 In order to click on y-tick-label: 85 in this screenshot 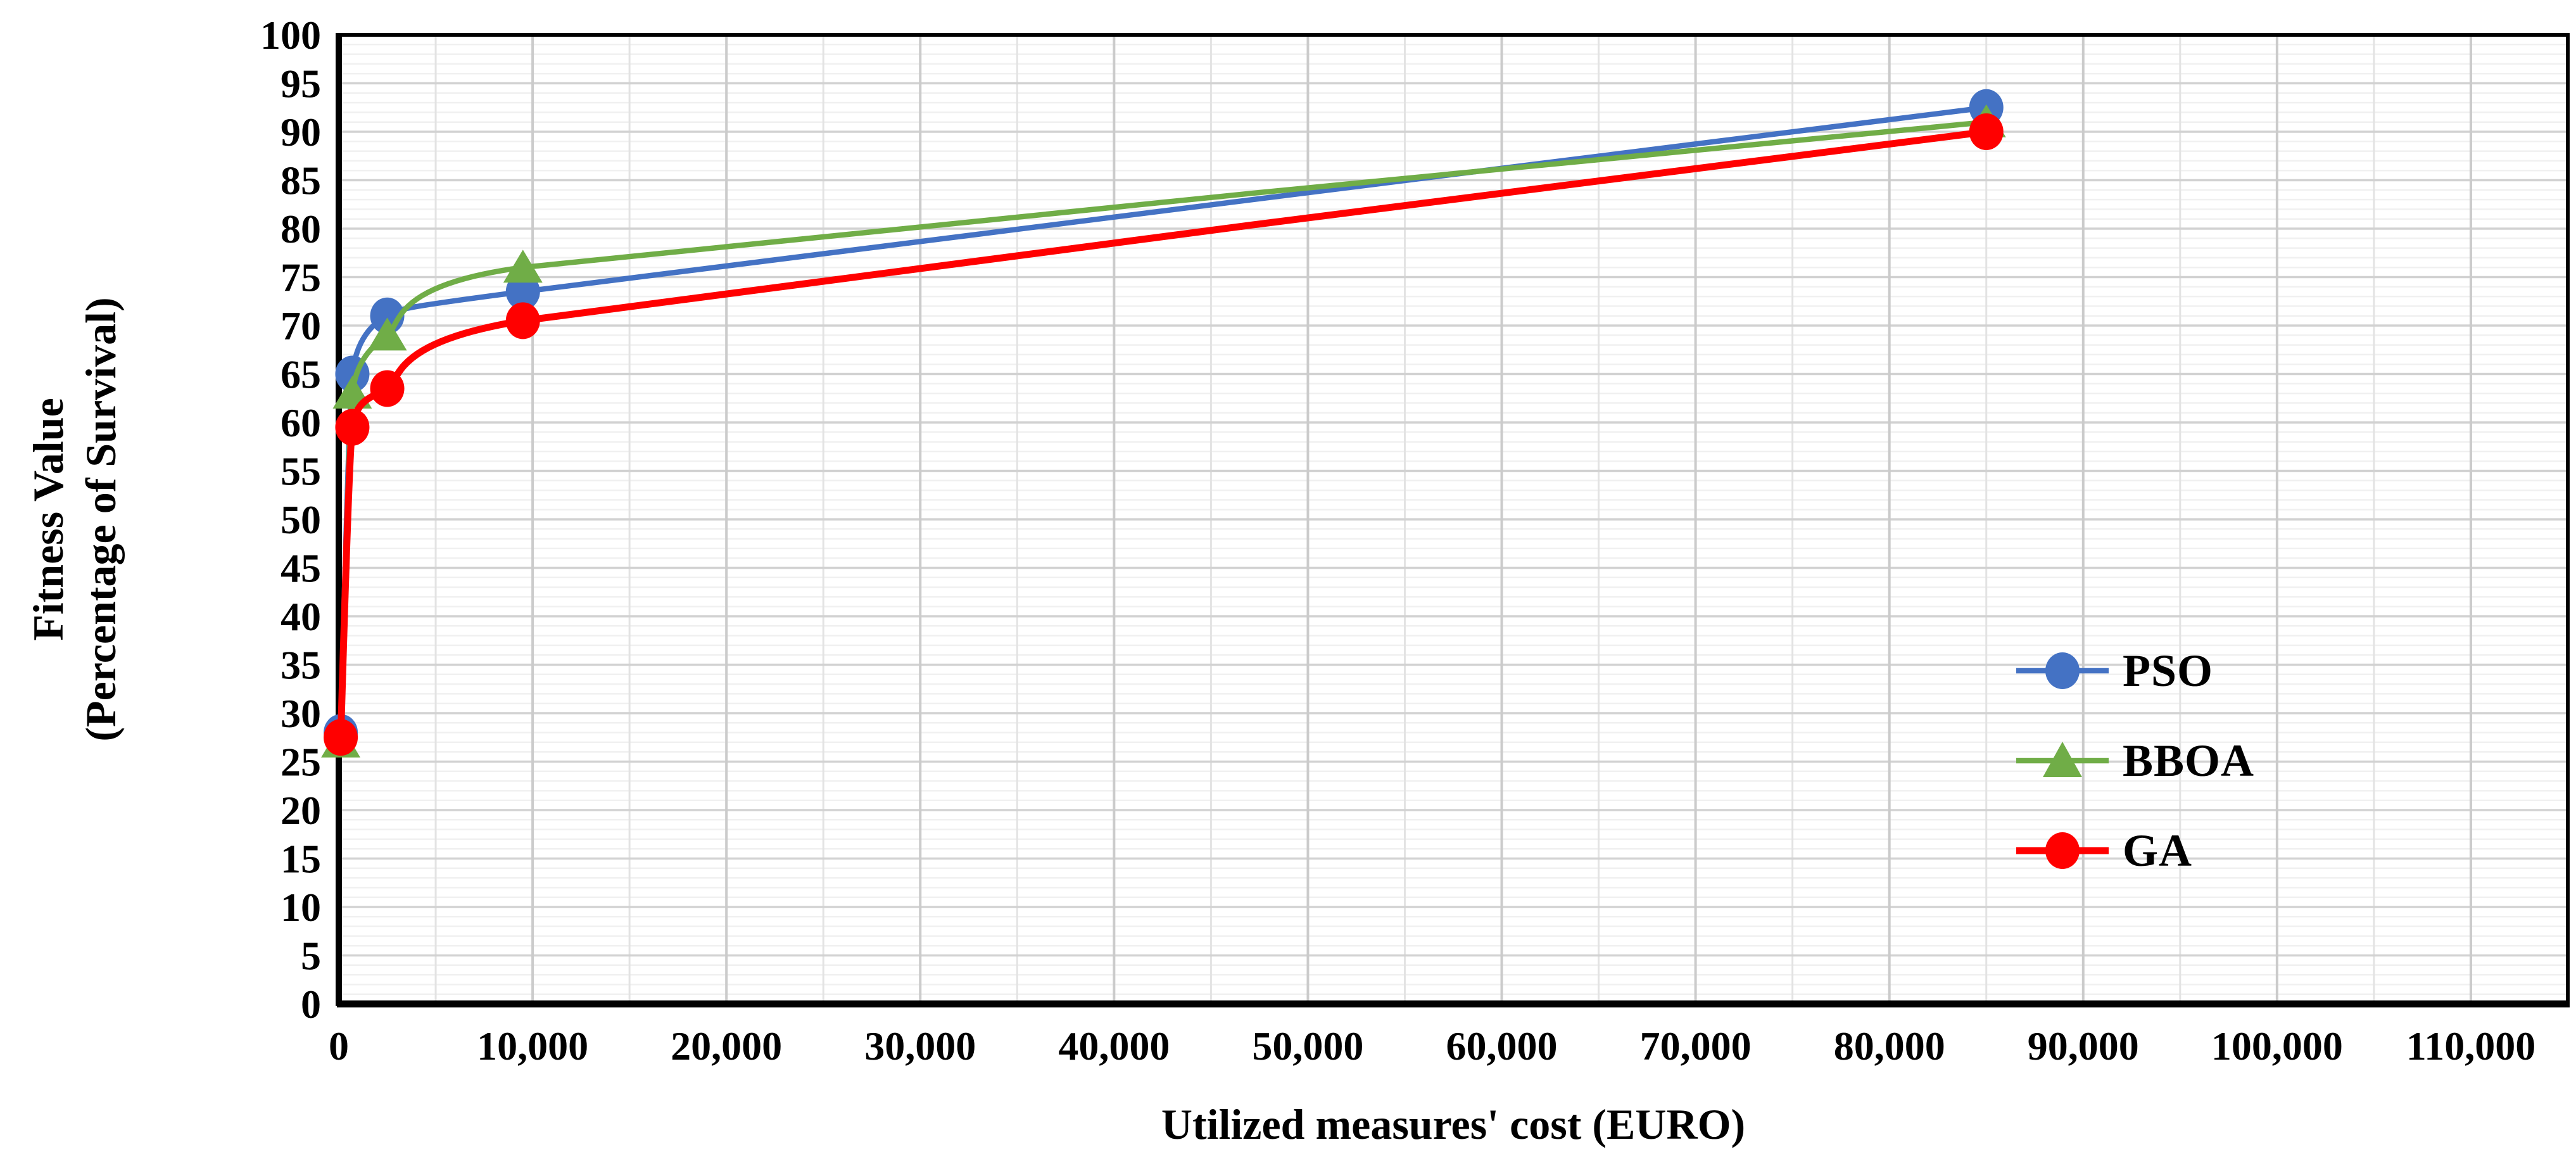, I will do `click(301, 180)`.